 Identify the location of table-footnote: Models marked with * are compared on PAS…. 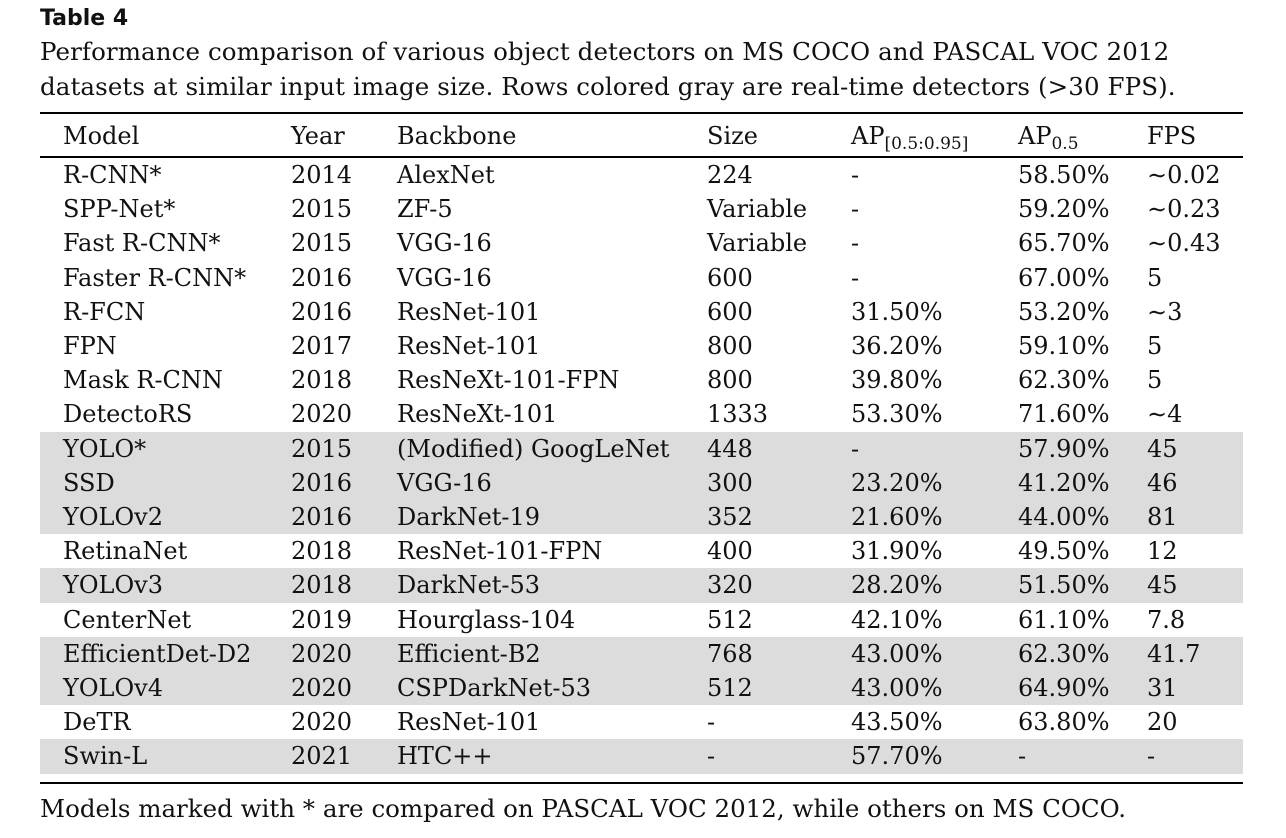
(583, 808).